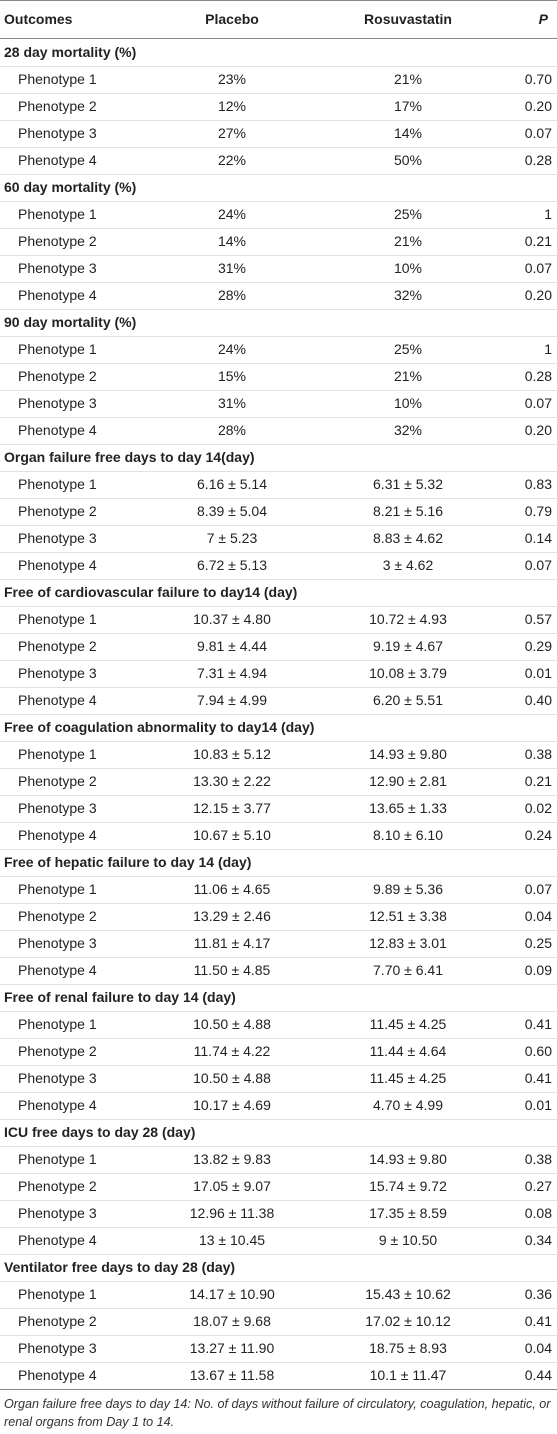  I want to click on table-cell: 10.1 ± 11.47, so click(408, 1375).